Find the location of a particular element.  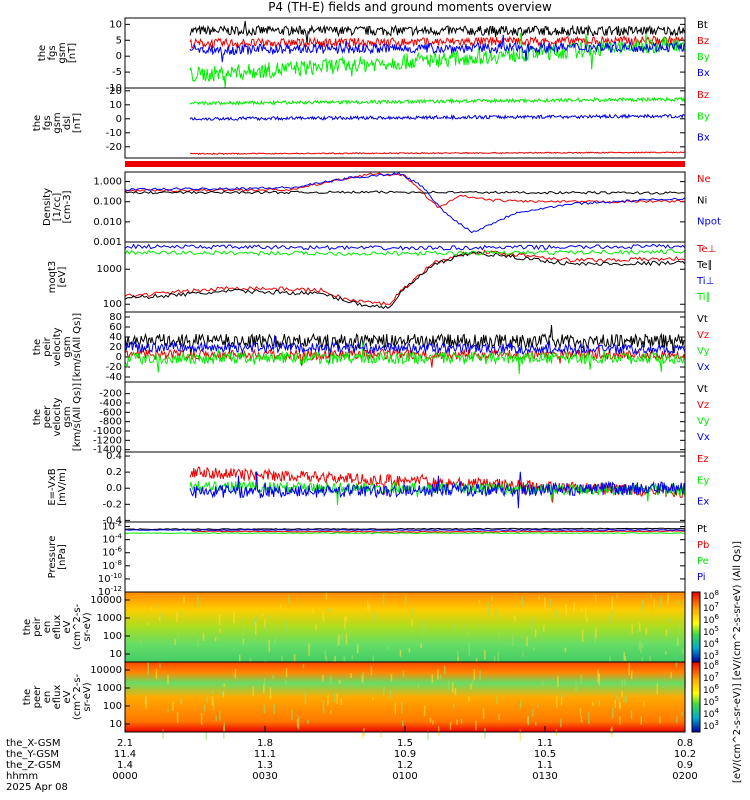

legend-entry: Bx is located at coordinates (703, 138).